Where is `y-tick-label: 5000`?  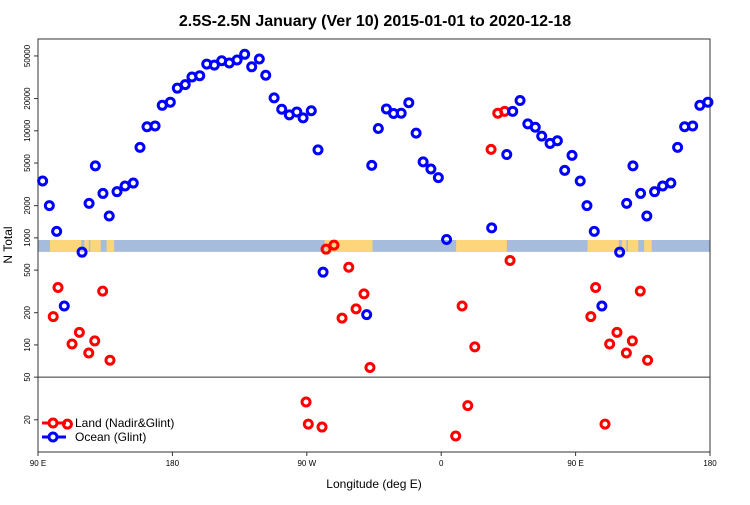 y-tick-label: 5000 is located at coordinates (27, 163).